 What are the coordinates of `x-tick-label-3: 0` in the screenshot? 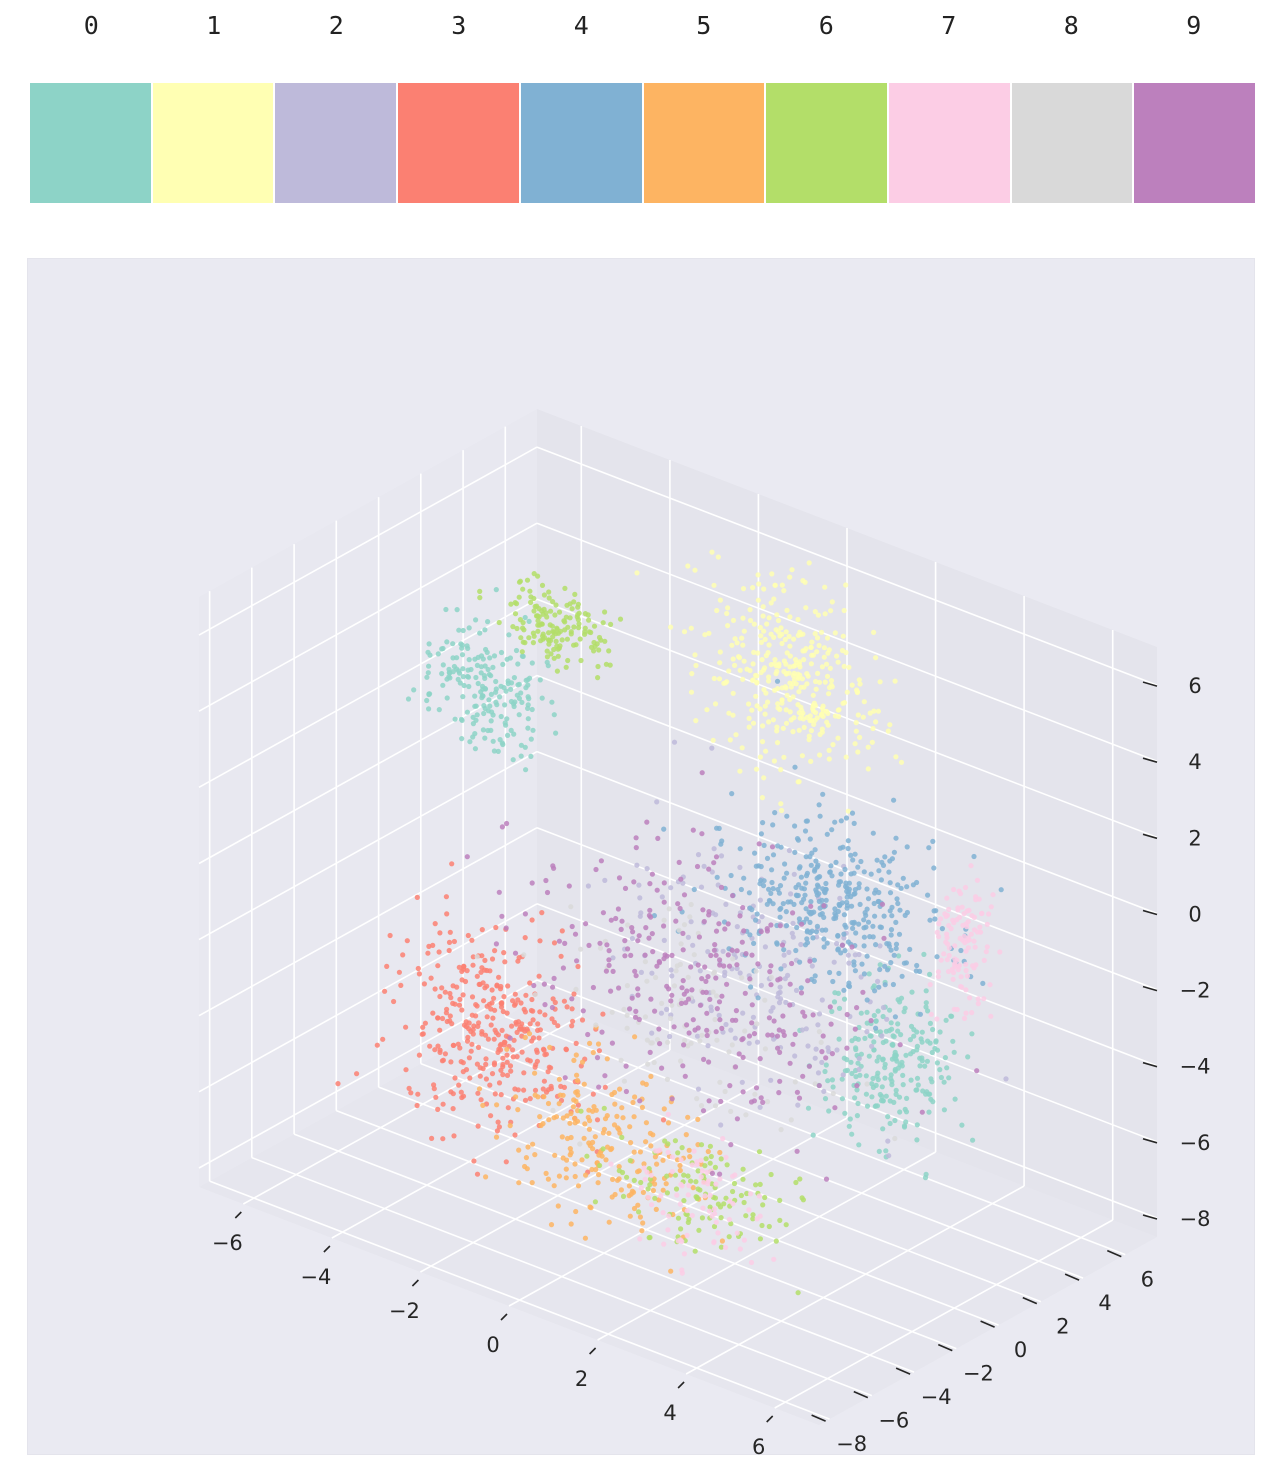 It's located at (492, 1345).